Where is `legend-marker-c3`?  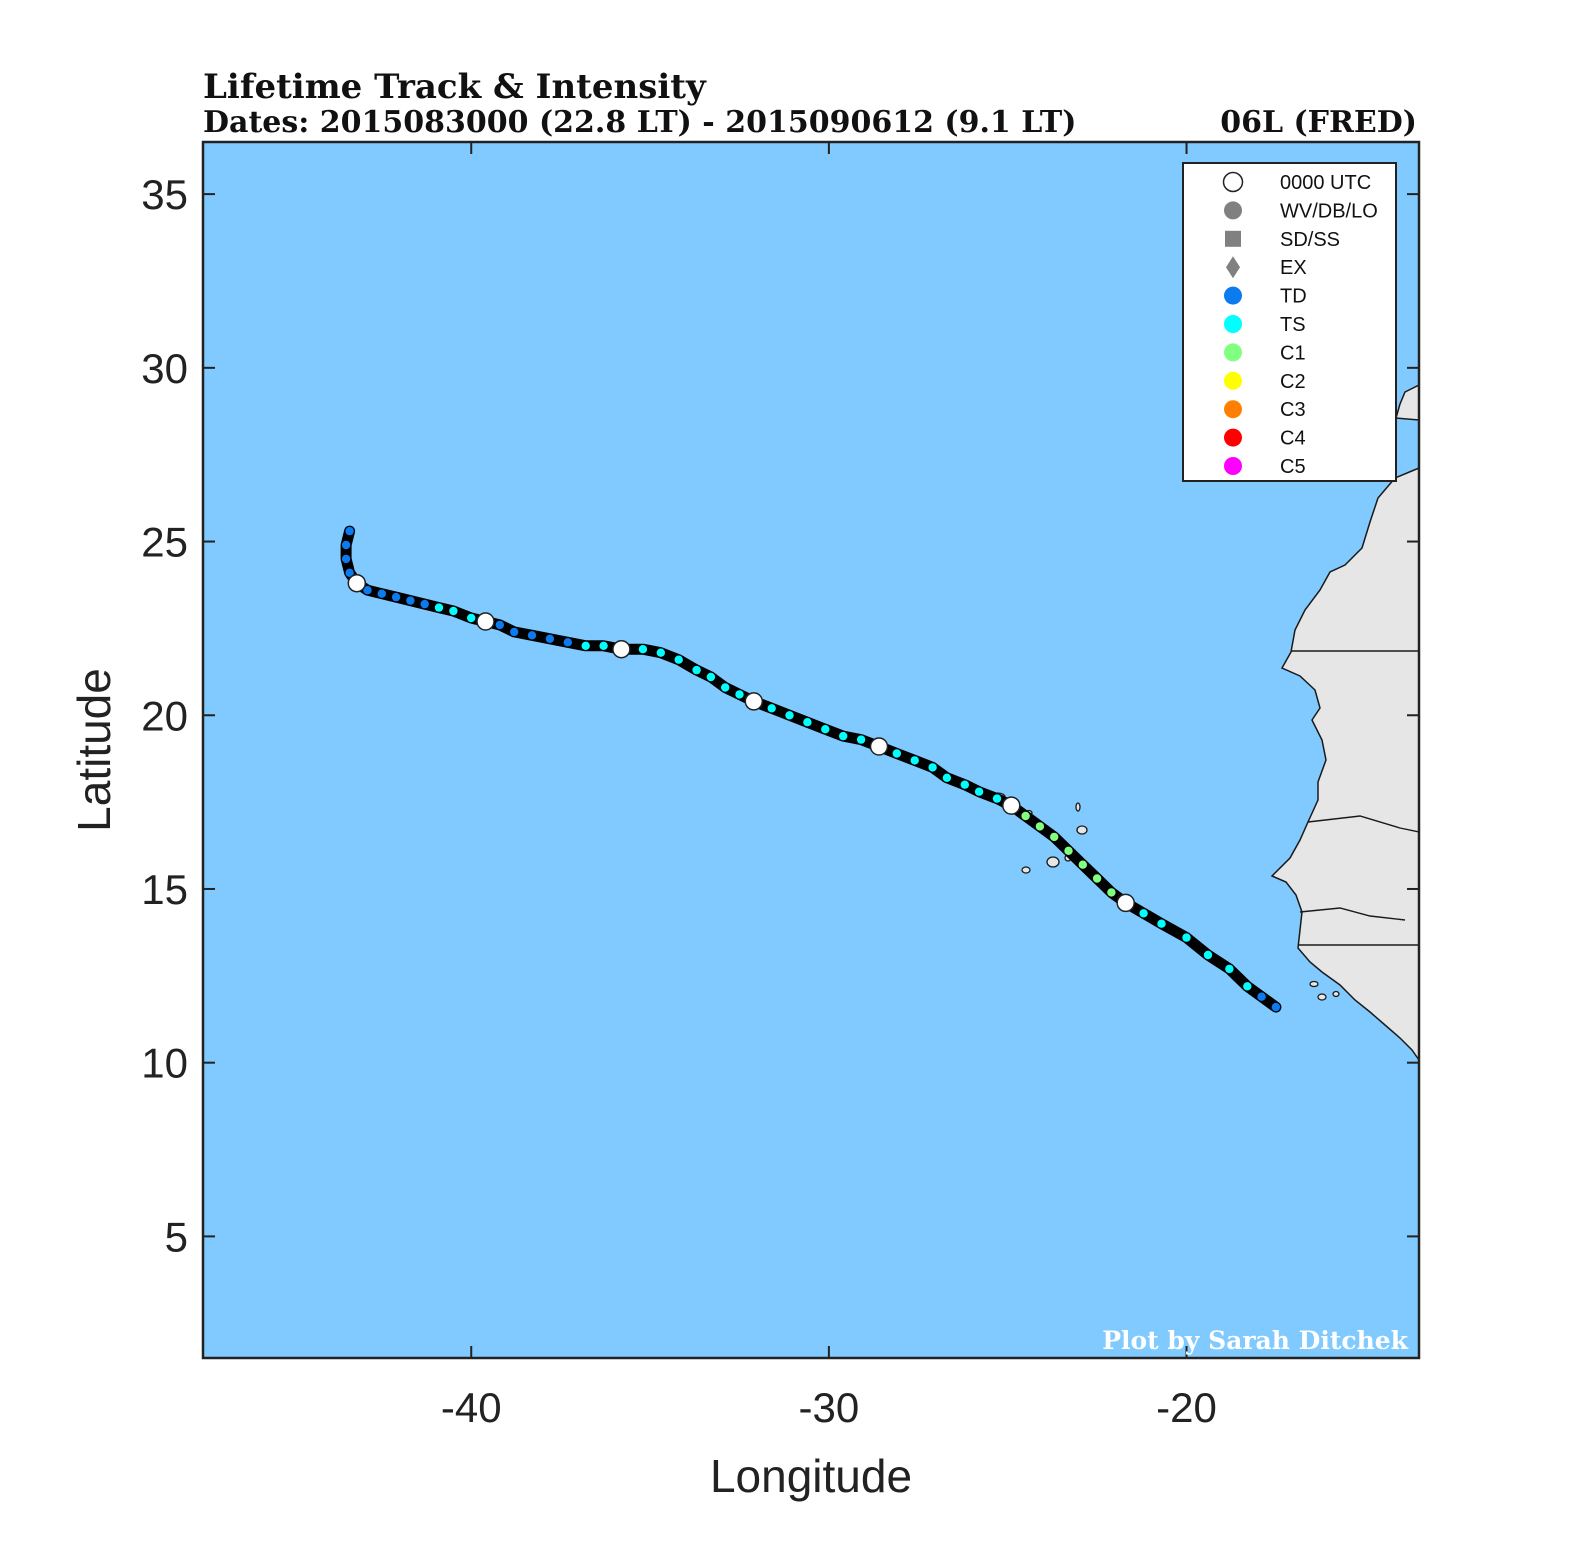 legend-marker-c3 is located at coordinates (1233, 409).